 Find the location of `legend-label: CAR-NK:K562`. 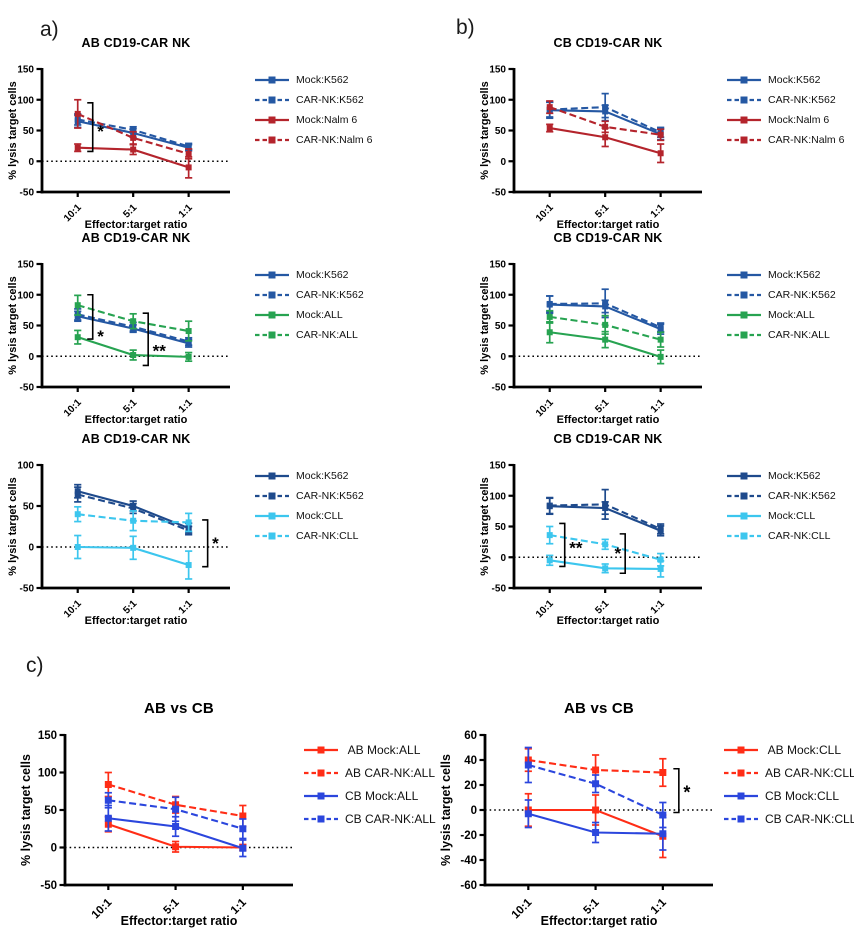

legend-label: CAR-NK:K562 is located at coordinates (802, 100).